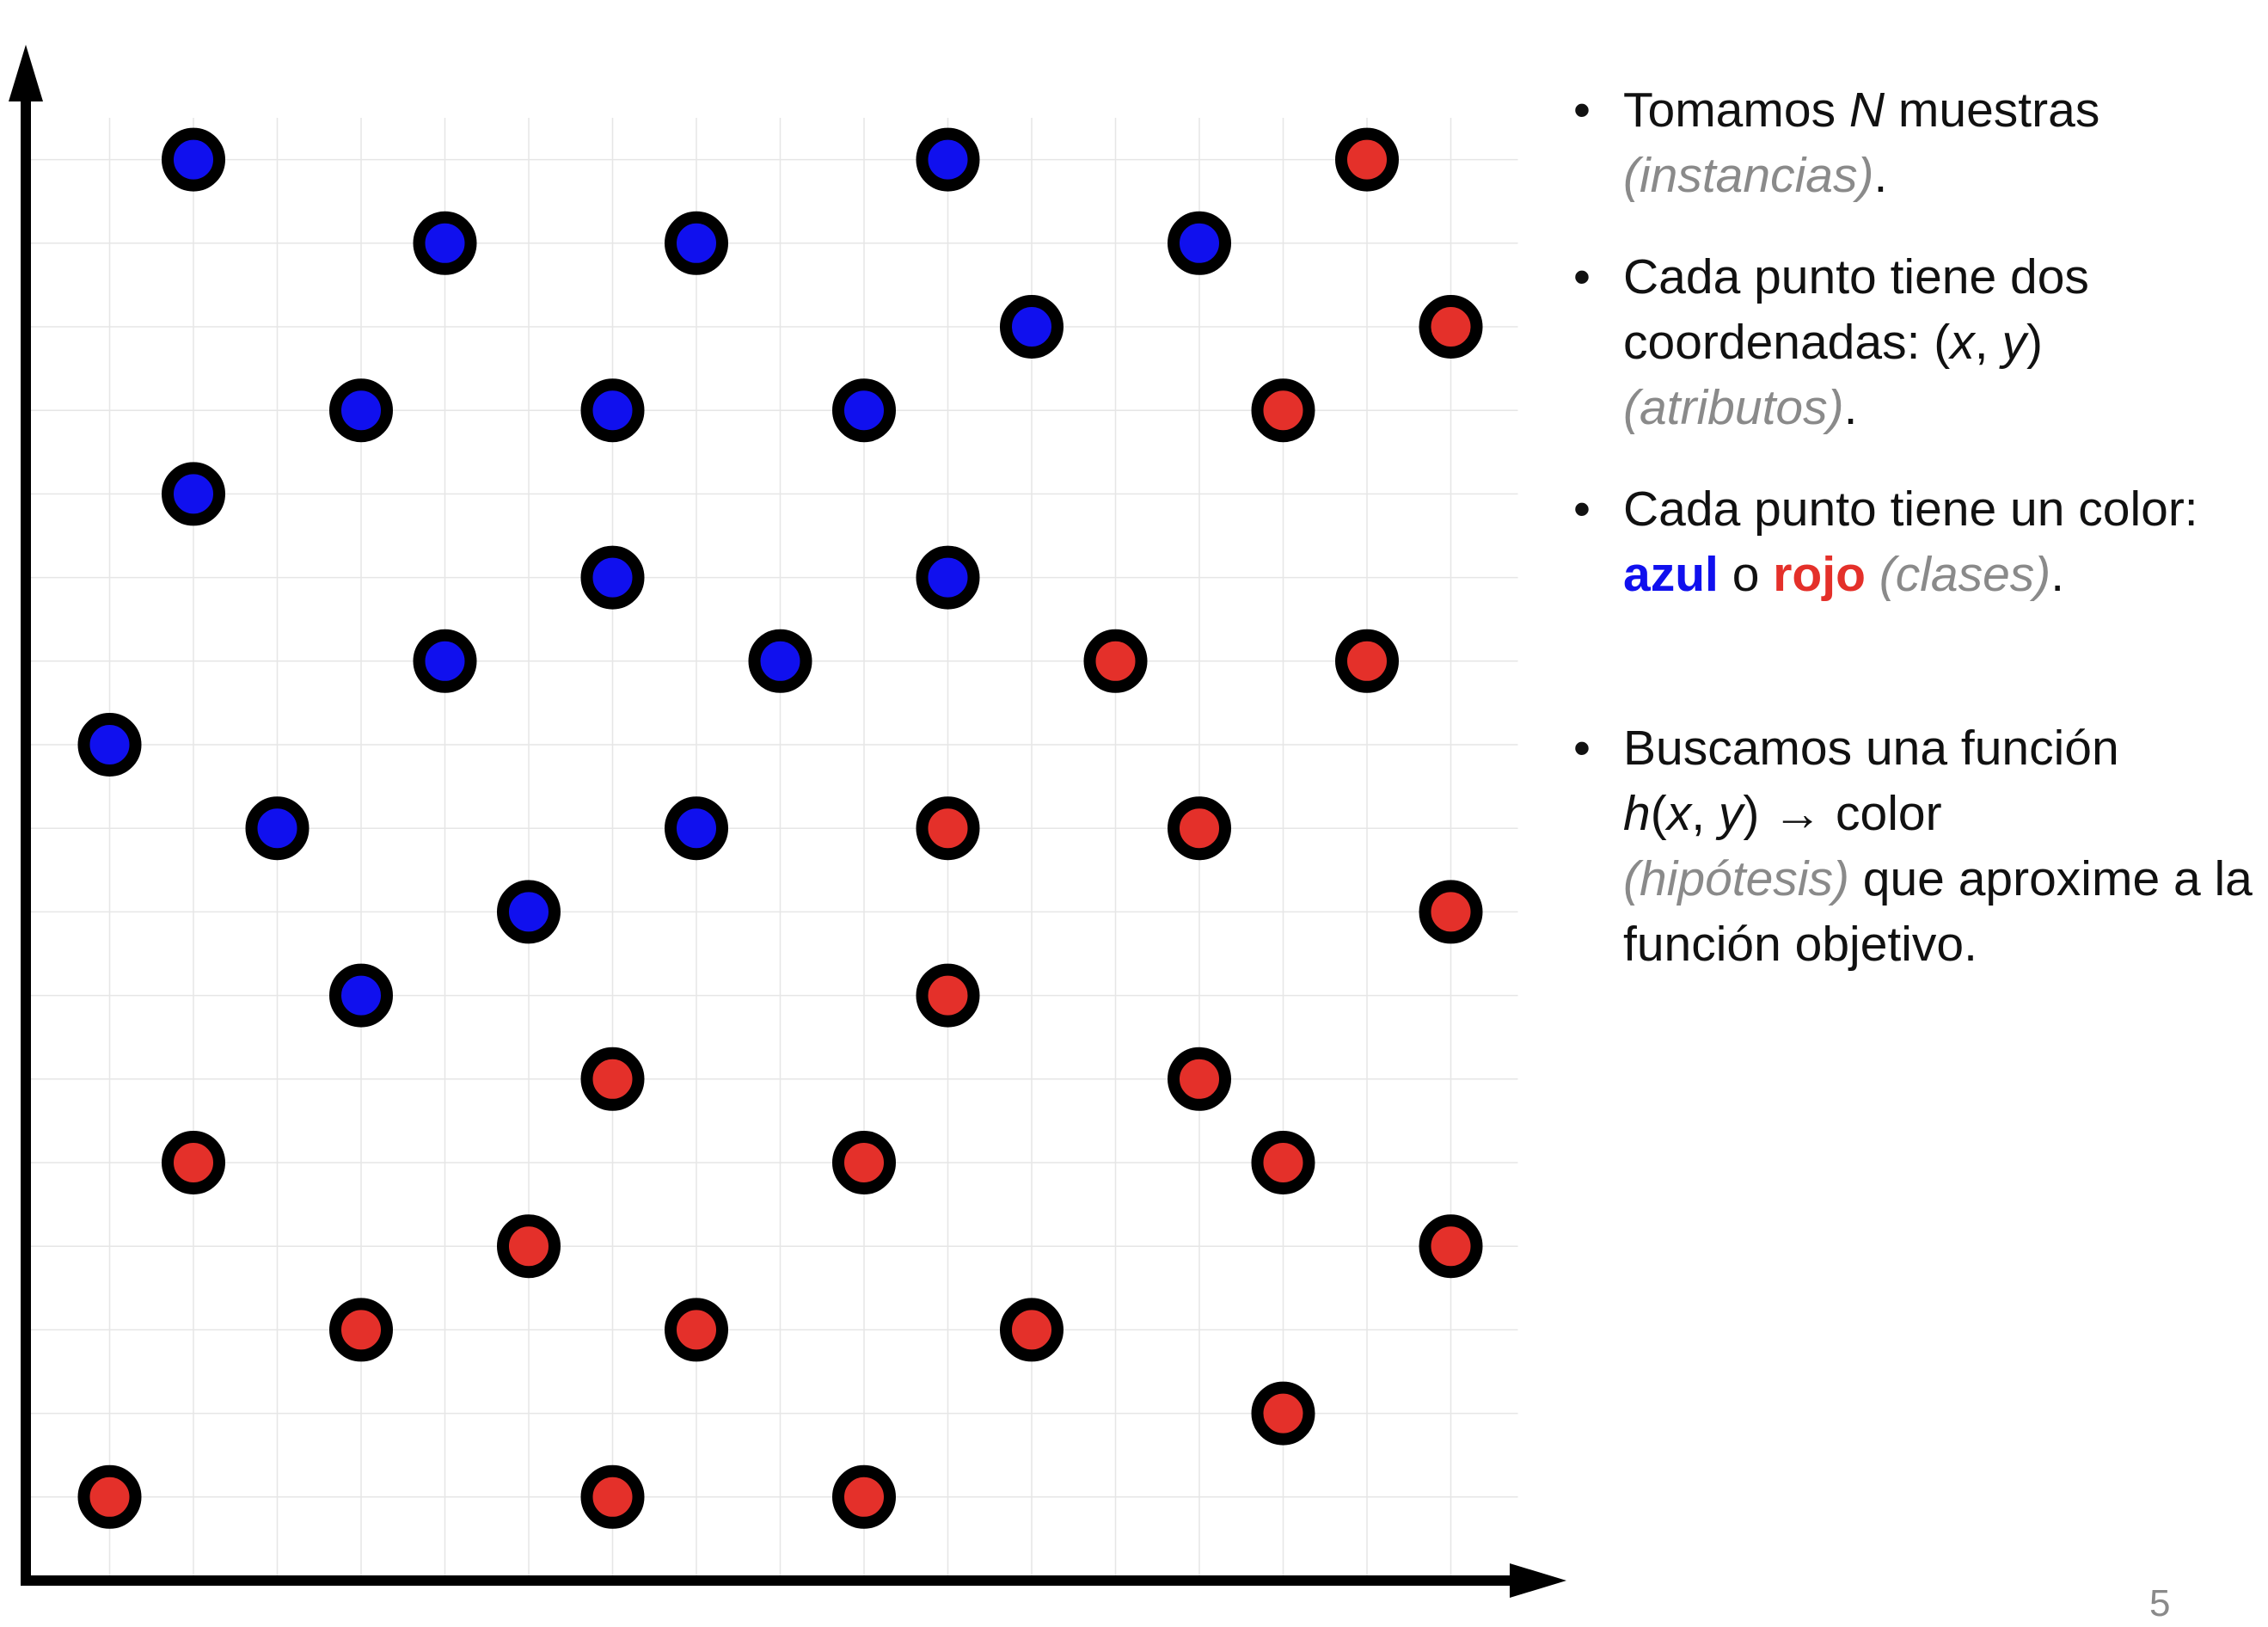 Image resolution: width=2268 pixels, height=1627 pixels. Describe the element at coordinates (1909, 142) in the screenshot. I see `bullet-samples: Tomamos N muestras(instancias).` at that location.